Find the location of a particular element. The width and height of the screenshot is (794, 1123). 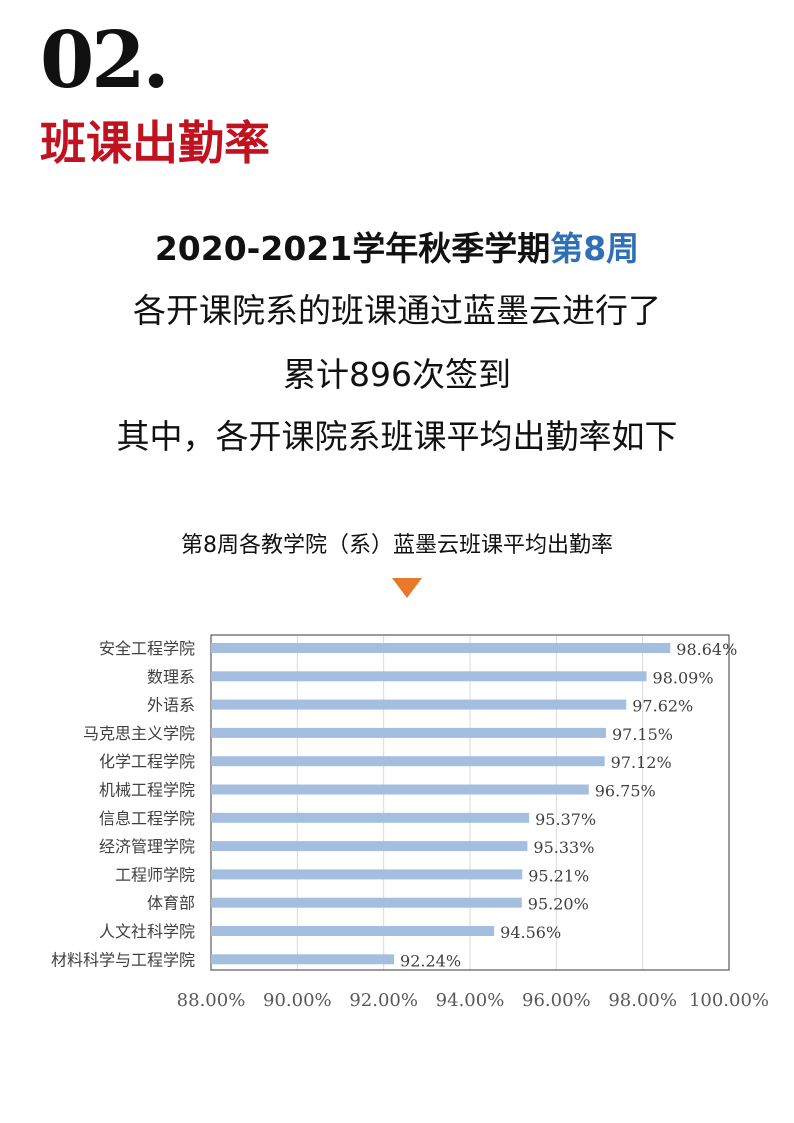

category-label: 机械工程学院 is located at coordinates (147, 790).